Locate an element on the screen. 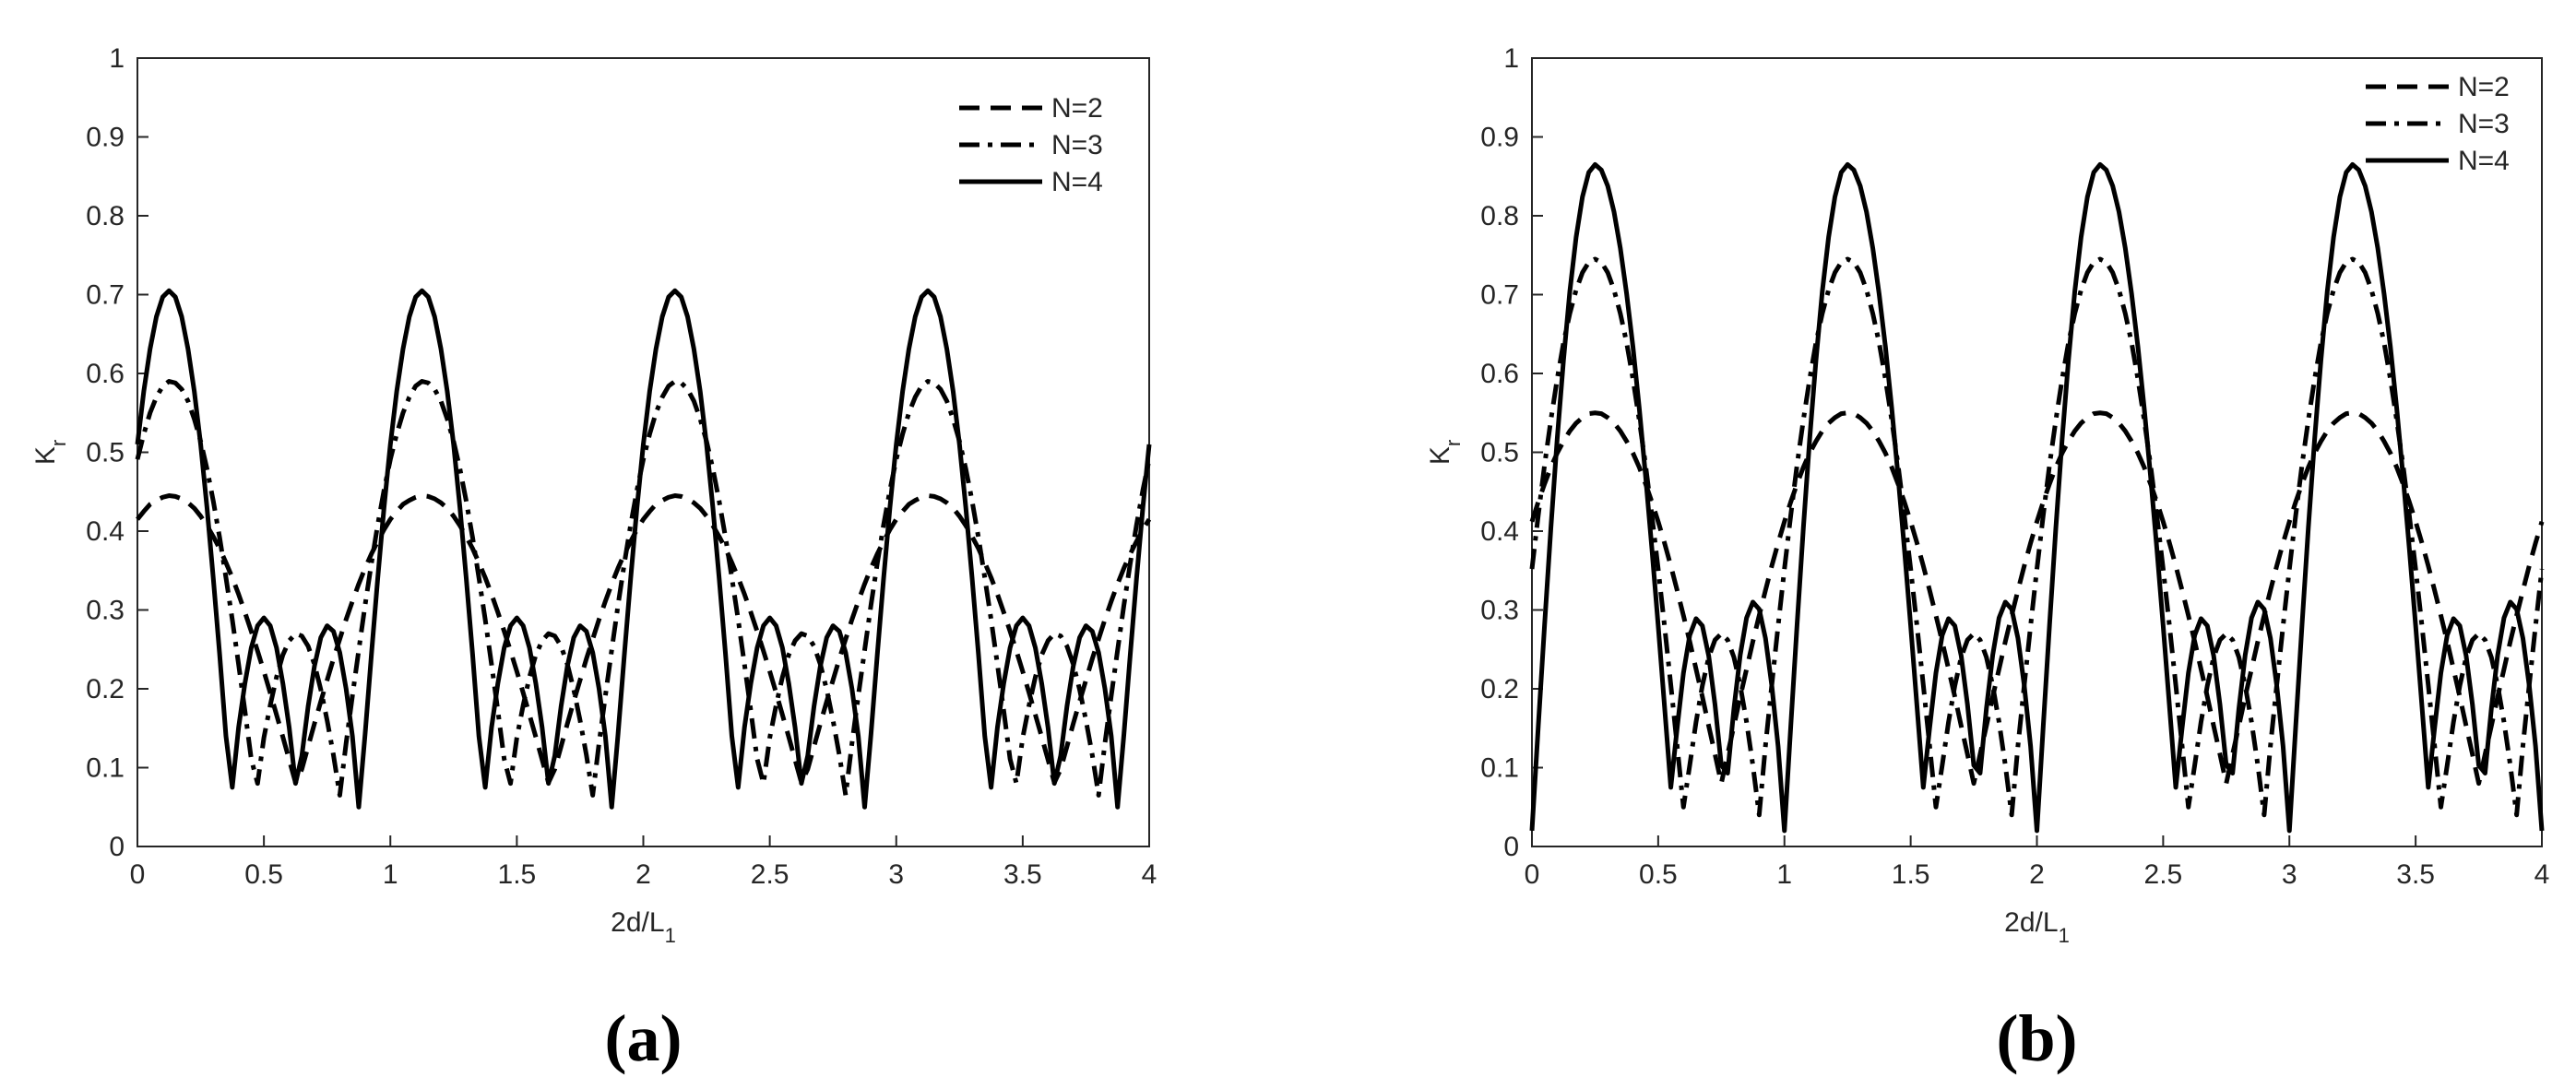 The width and height of the screenshot is (2576, 1089). panel-label: (b) is located at coordinates (2038, 1038).